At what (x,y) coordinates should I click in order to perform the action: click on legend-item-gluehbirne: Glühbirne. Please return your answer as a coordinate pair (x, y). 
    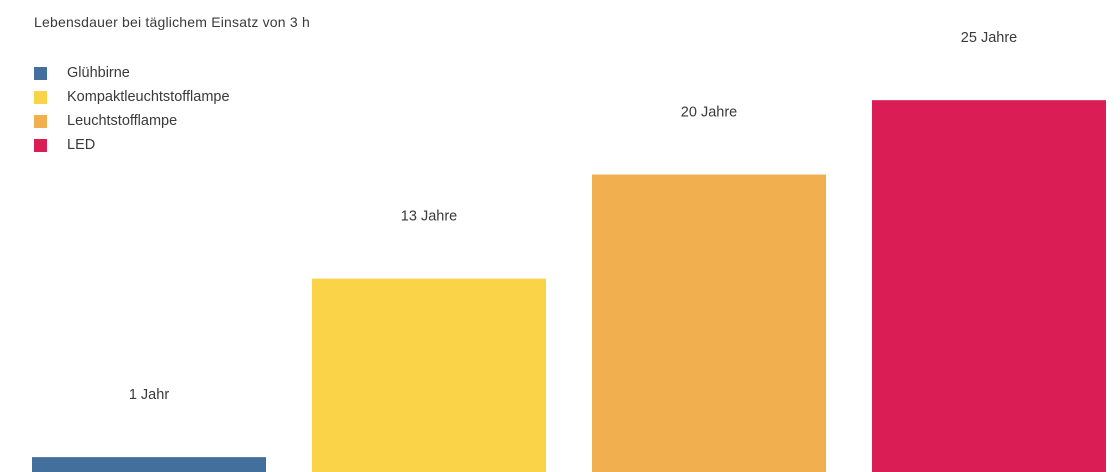
    Looking at the image, I should click on (132, 73).